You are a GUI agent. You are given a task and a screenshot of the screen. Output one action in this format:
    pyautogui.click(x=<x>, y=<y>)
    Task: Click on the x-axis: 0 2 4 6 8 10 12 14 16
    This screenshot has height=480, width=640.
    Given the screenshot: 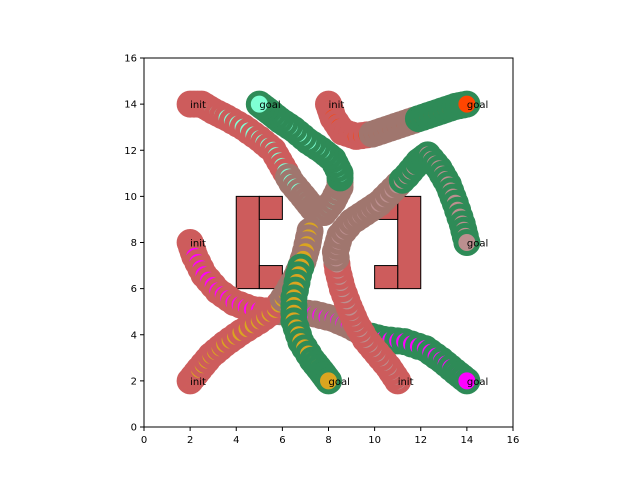 What is the action you would take?
    pyautogui.click(x=330, y=436)
    